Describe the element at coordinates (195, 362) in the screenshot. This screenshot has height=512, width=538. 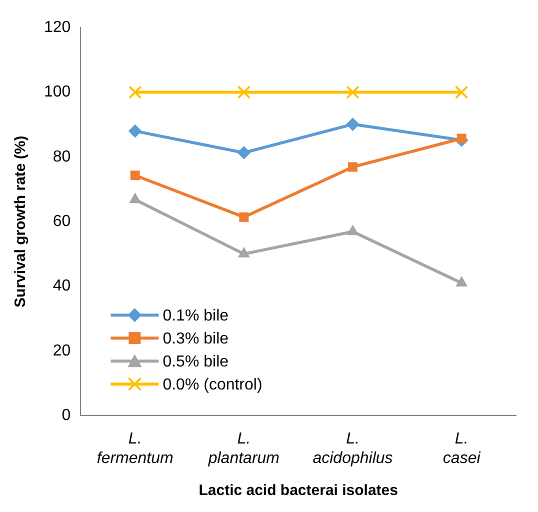
I see `legend-label: 0.5% bile` at that location.